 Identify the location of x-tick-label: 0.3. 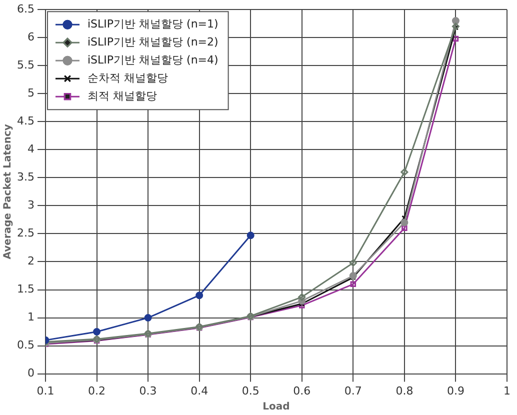
(148, 391).